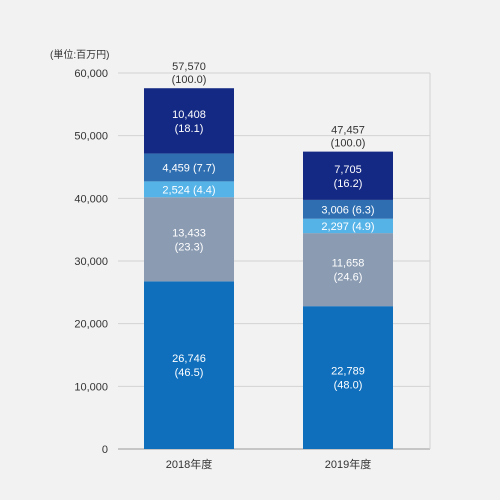 The height and width of the screenshot is (500, 500). I want to click on segment-data-label: (18.1), so click(189, 129).